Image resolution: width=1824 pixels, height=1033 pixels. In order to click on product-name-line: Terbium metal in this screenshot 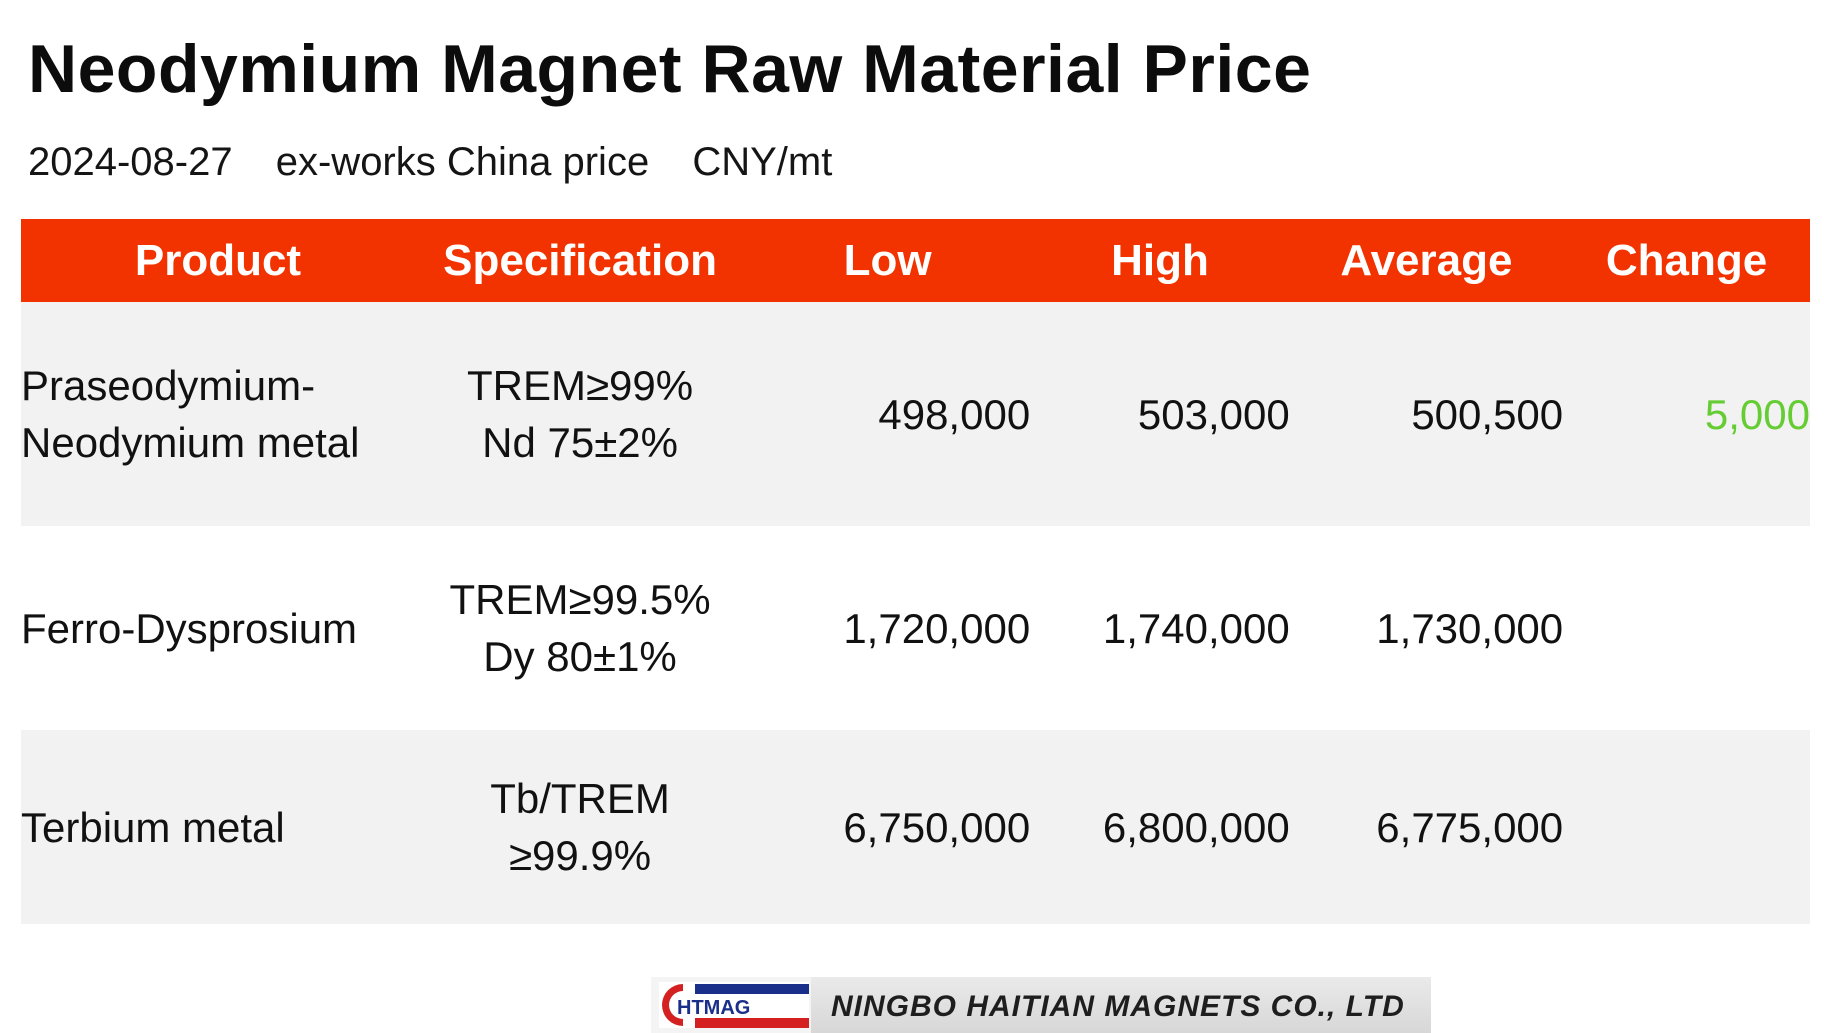, I will do `click(153, 827)`.